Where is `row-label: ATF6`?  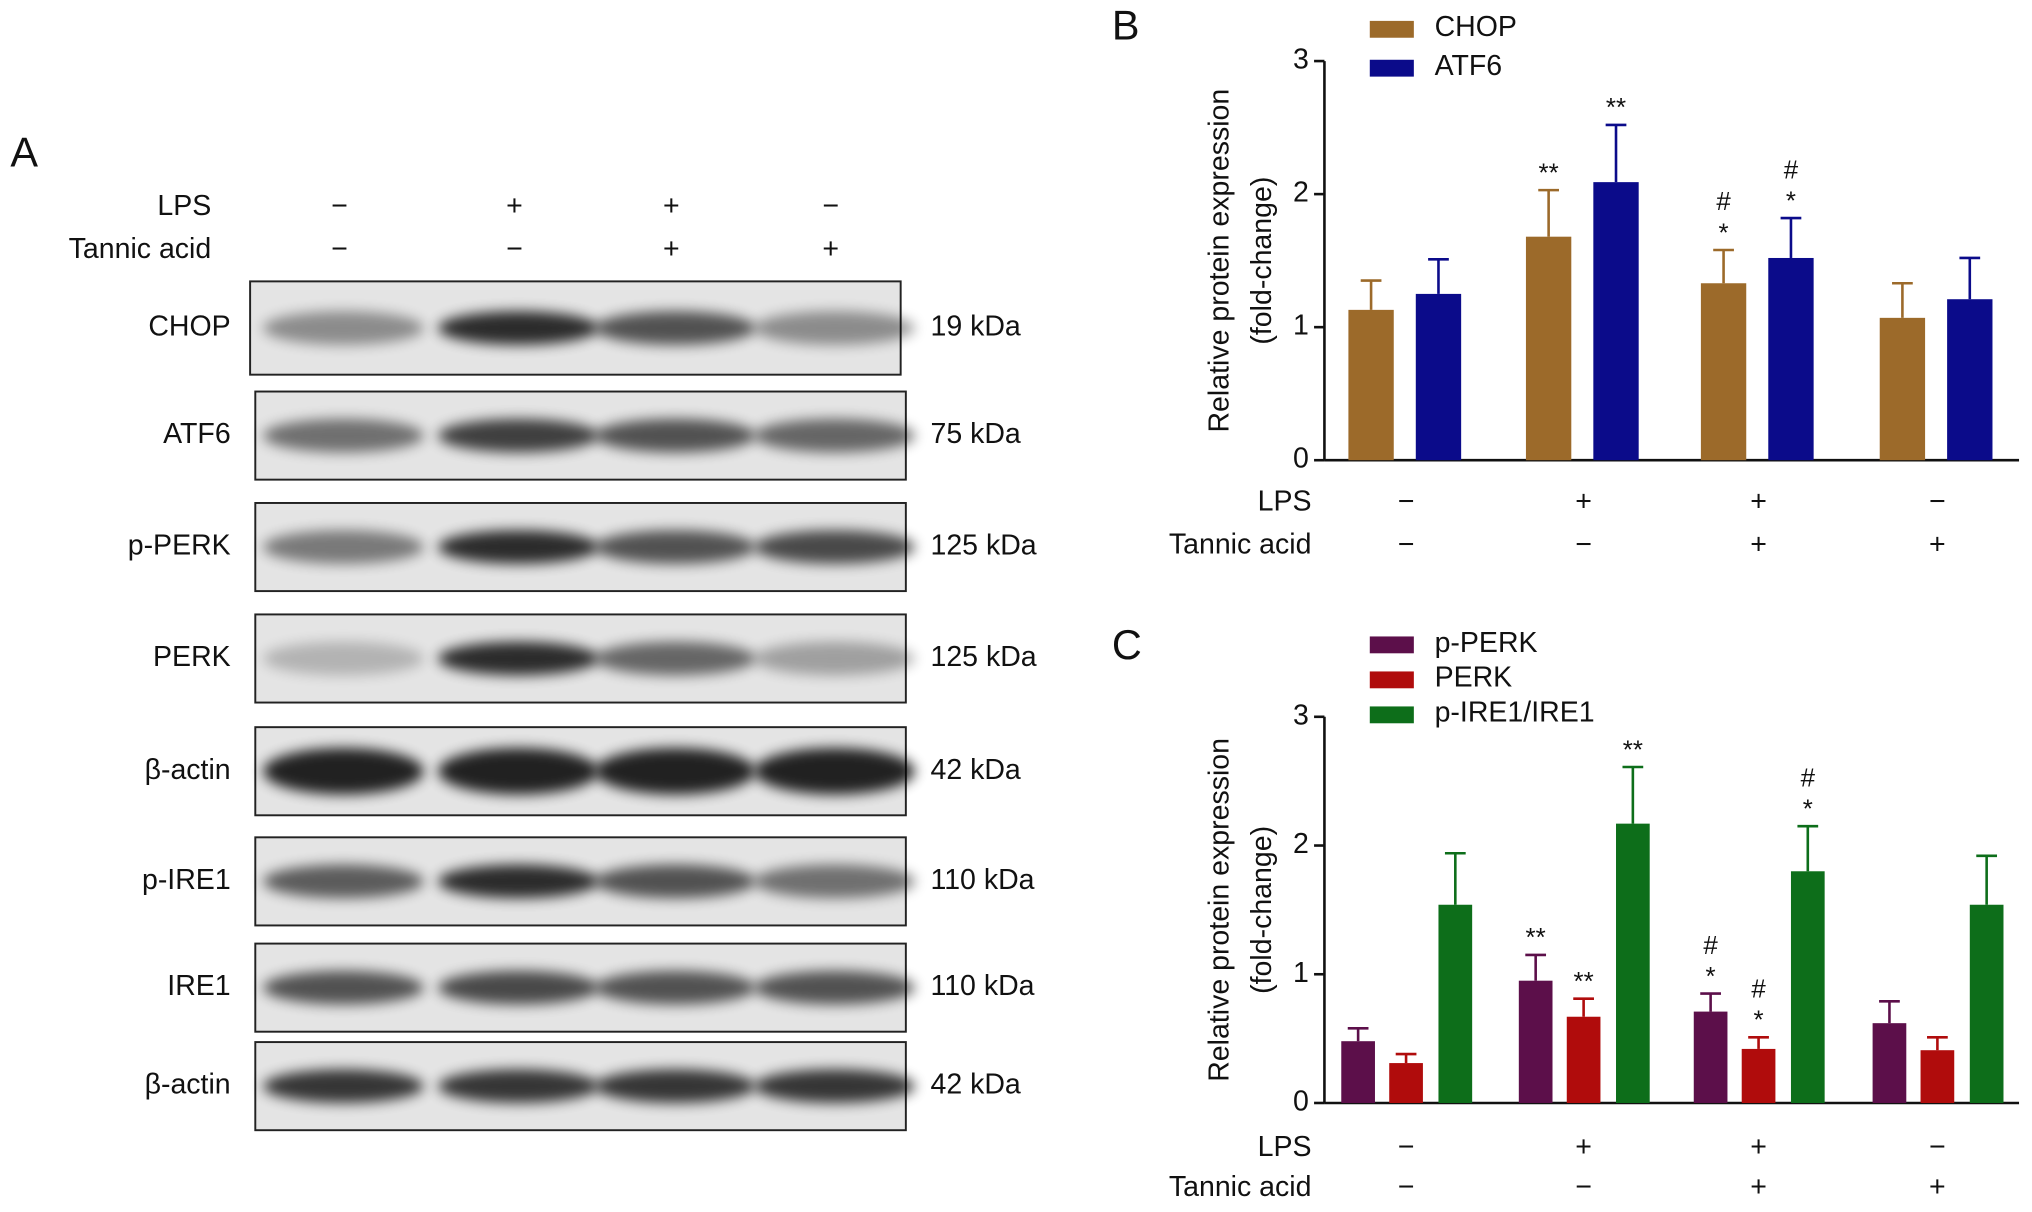 row-label: ATF6 is located at coordinates (197, 434).